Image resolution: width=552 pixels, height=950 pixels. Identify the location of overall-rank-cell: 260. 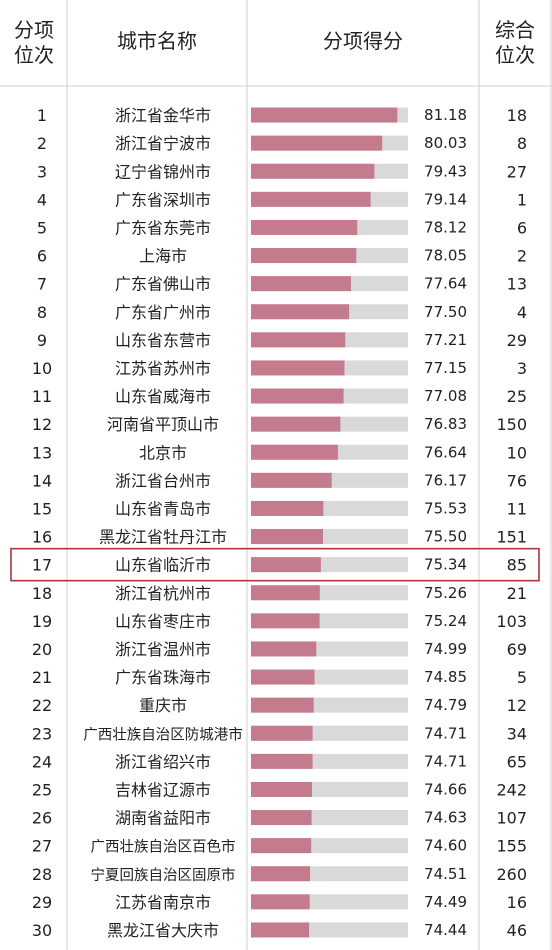
(511, 874).